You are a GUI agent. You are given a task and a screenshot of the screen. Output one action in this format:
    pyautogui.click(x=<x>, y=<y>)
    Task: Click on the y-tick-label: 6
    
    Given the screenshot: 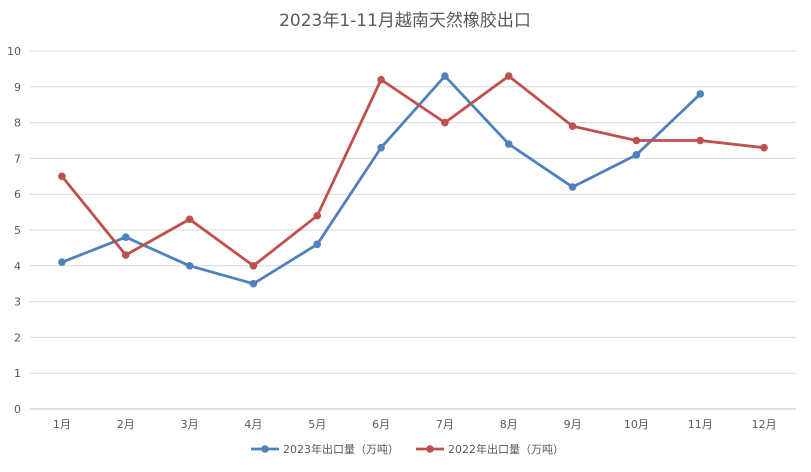 What is the action you would take?
    pyautogui.click(x=17, y=194)
    